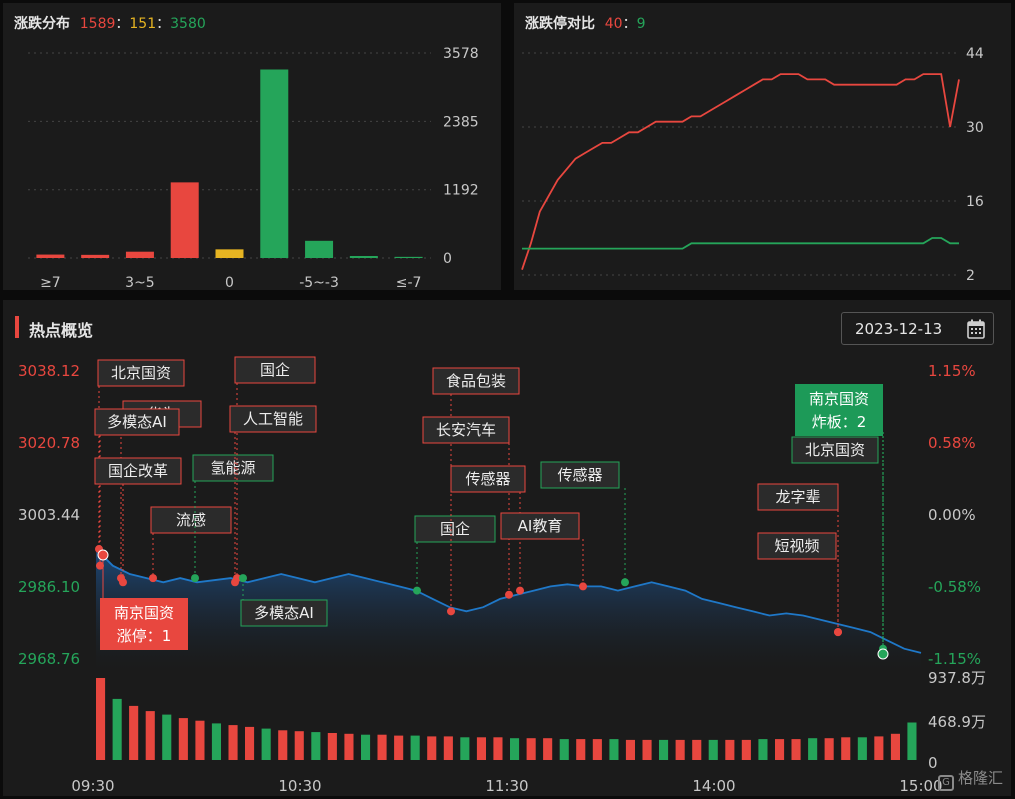  Describe the element at coordinates (560, 24) in the screenshot. I see `limit-title: 涨跌停对比` at that location.